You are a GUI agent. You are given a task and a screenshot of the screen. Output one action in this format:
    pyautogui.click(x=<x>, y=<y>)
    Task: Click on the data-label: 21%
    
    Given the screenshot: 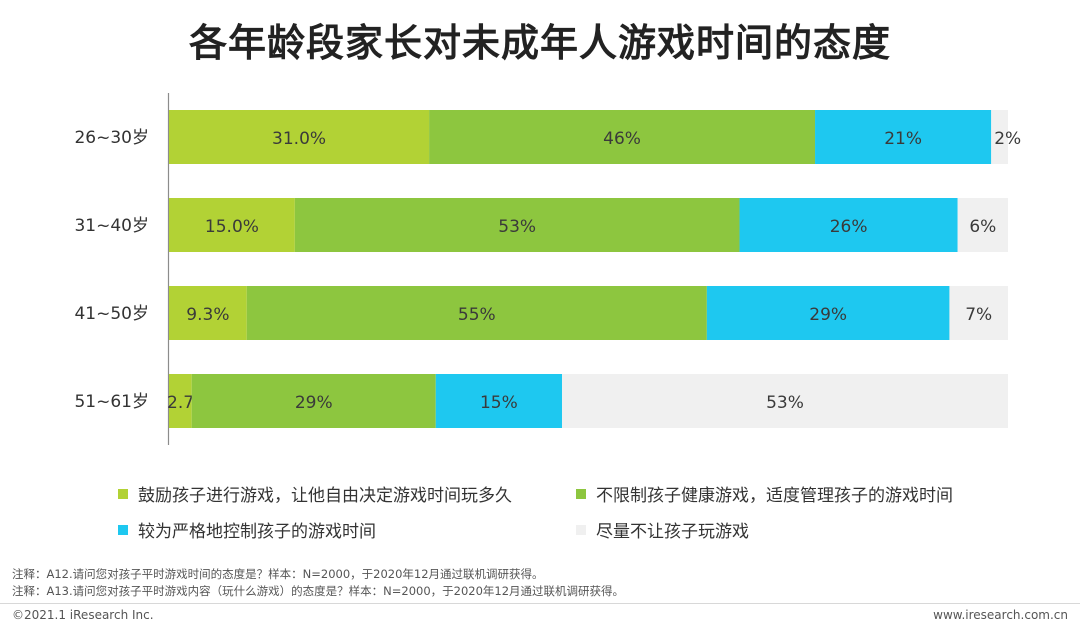 What is the action you would take?
    pyautogui.click(x=903, y=139)
    